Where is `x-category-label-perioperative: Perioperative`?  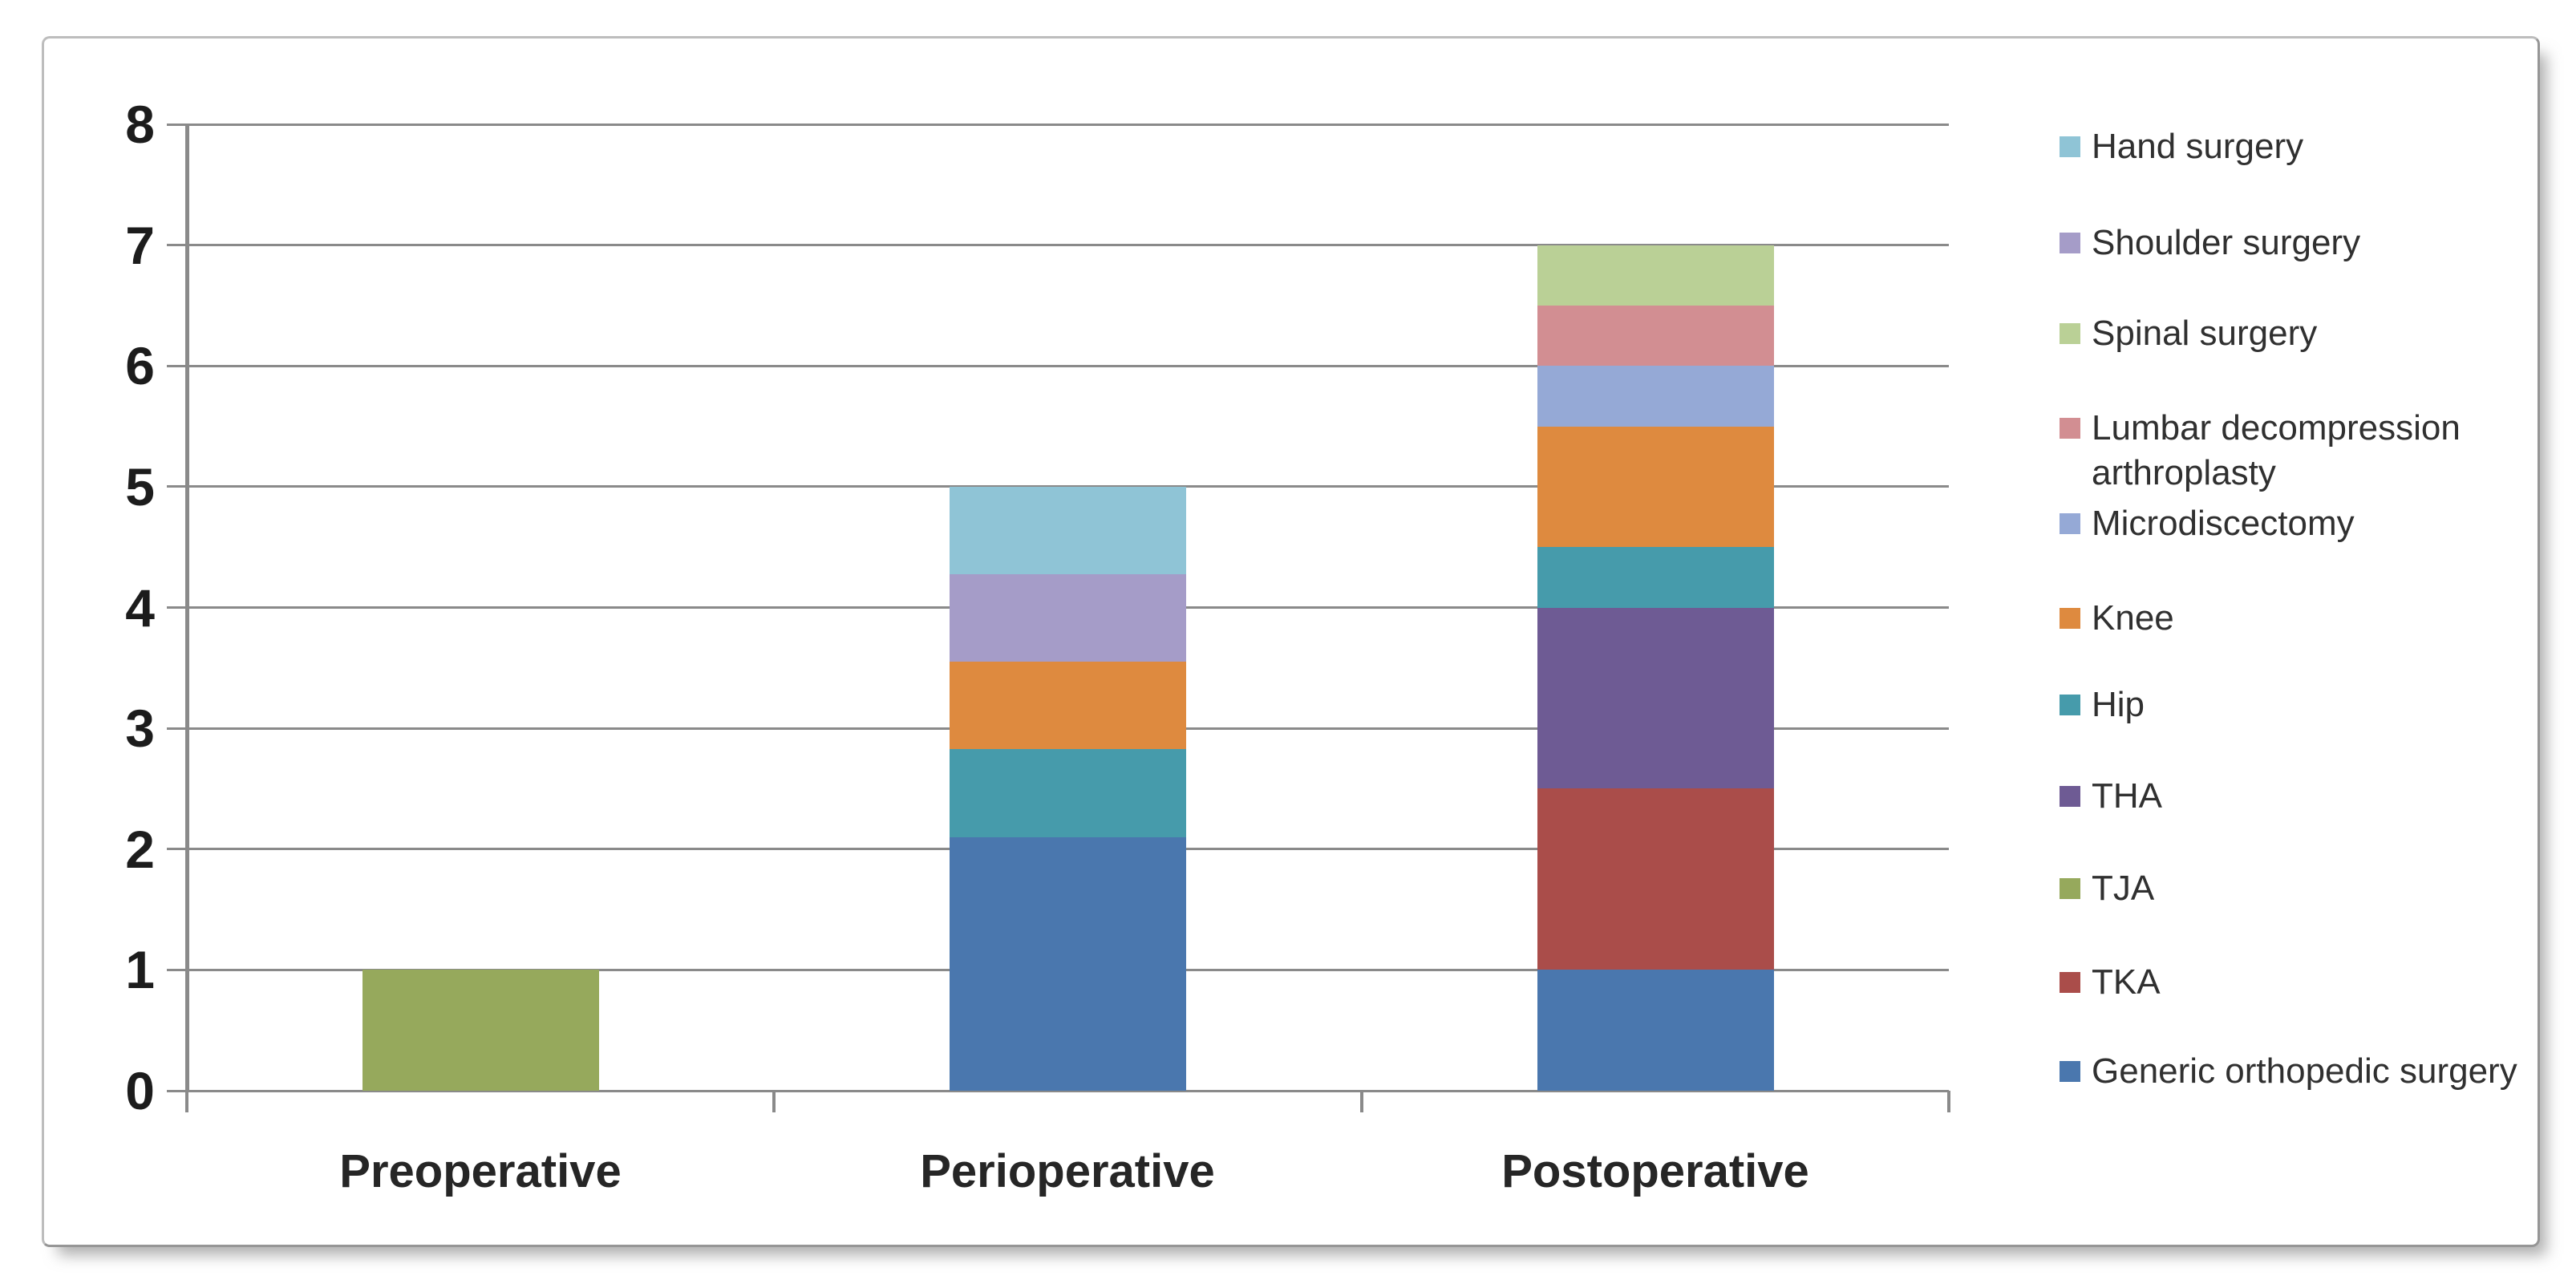
x-category-label-perioperative: Perioperative is located at coordinates (1067, 1171).